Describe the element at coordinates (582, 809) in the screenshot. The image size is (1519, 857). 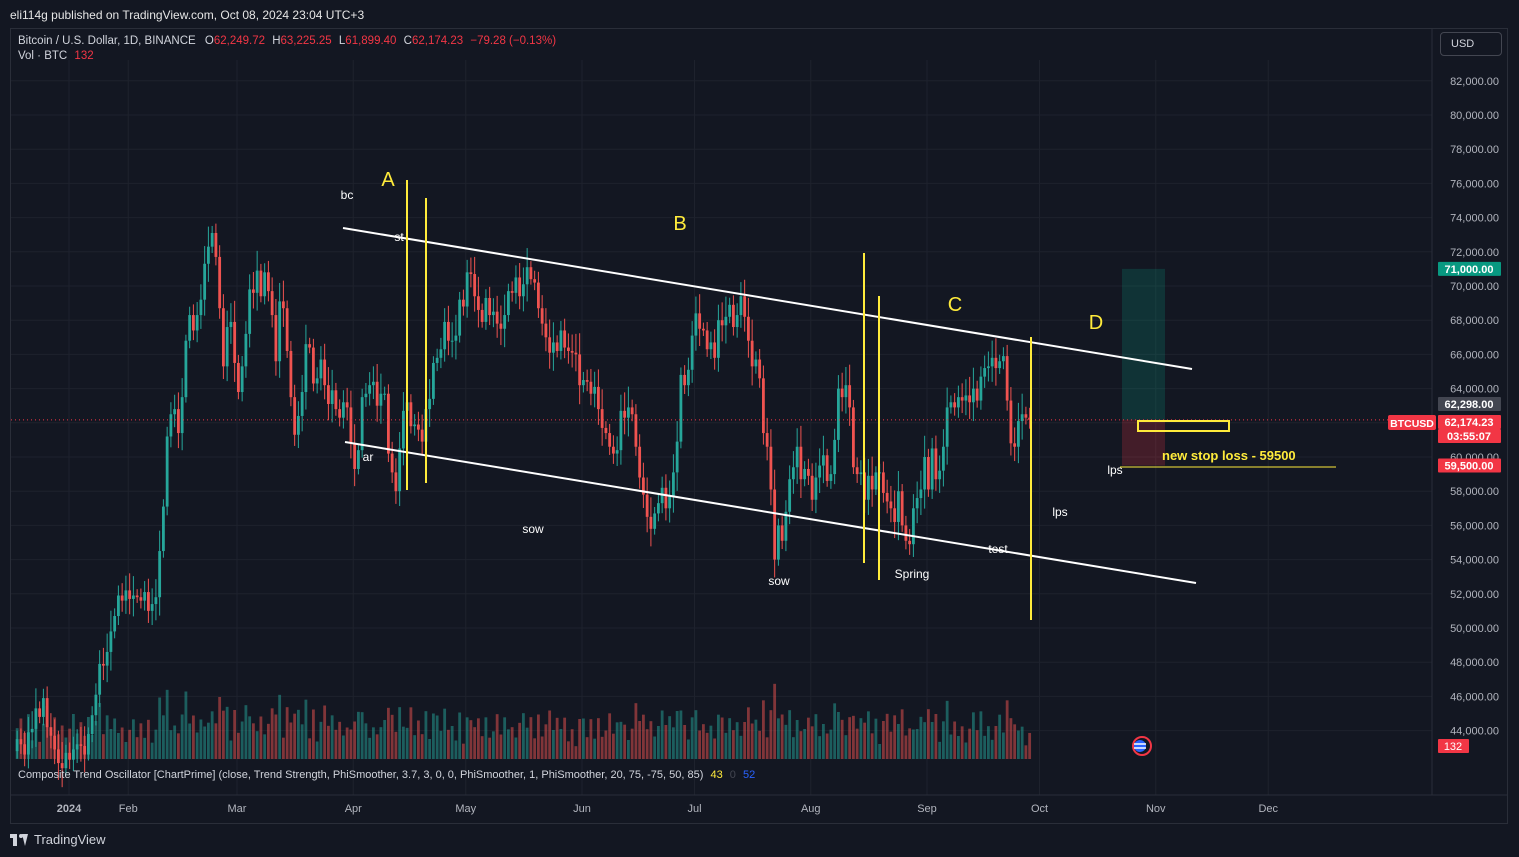
I see `x-tick-label: Jun` at that location.